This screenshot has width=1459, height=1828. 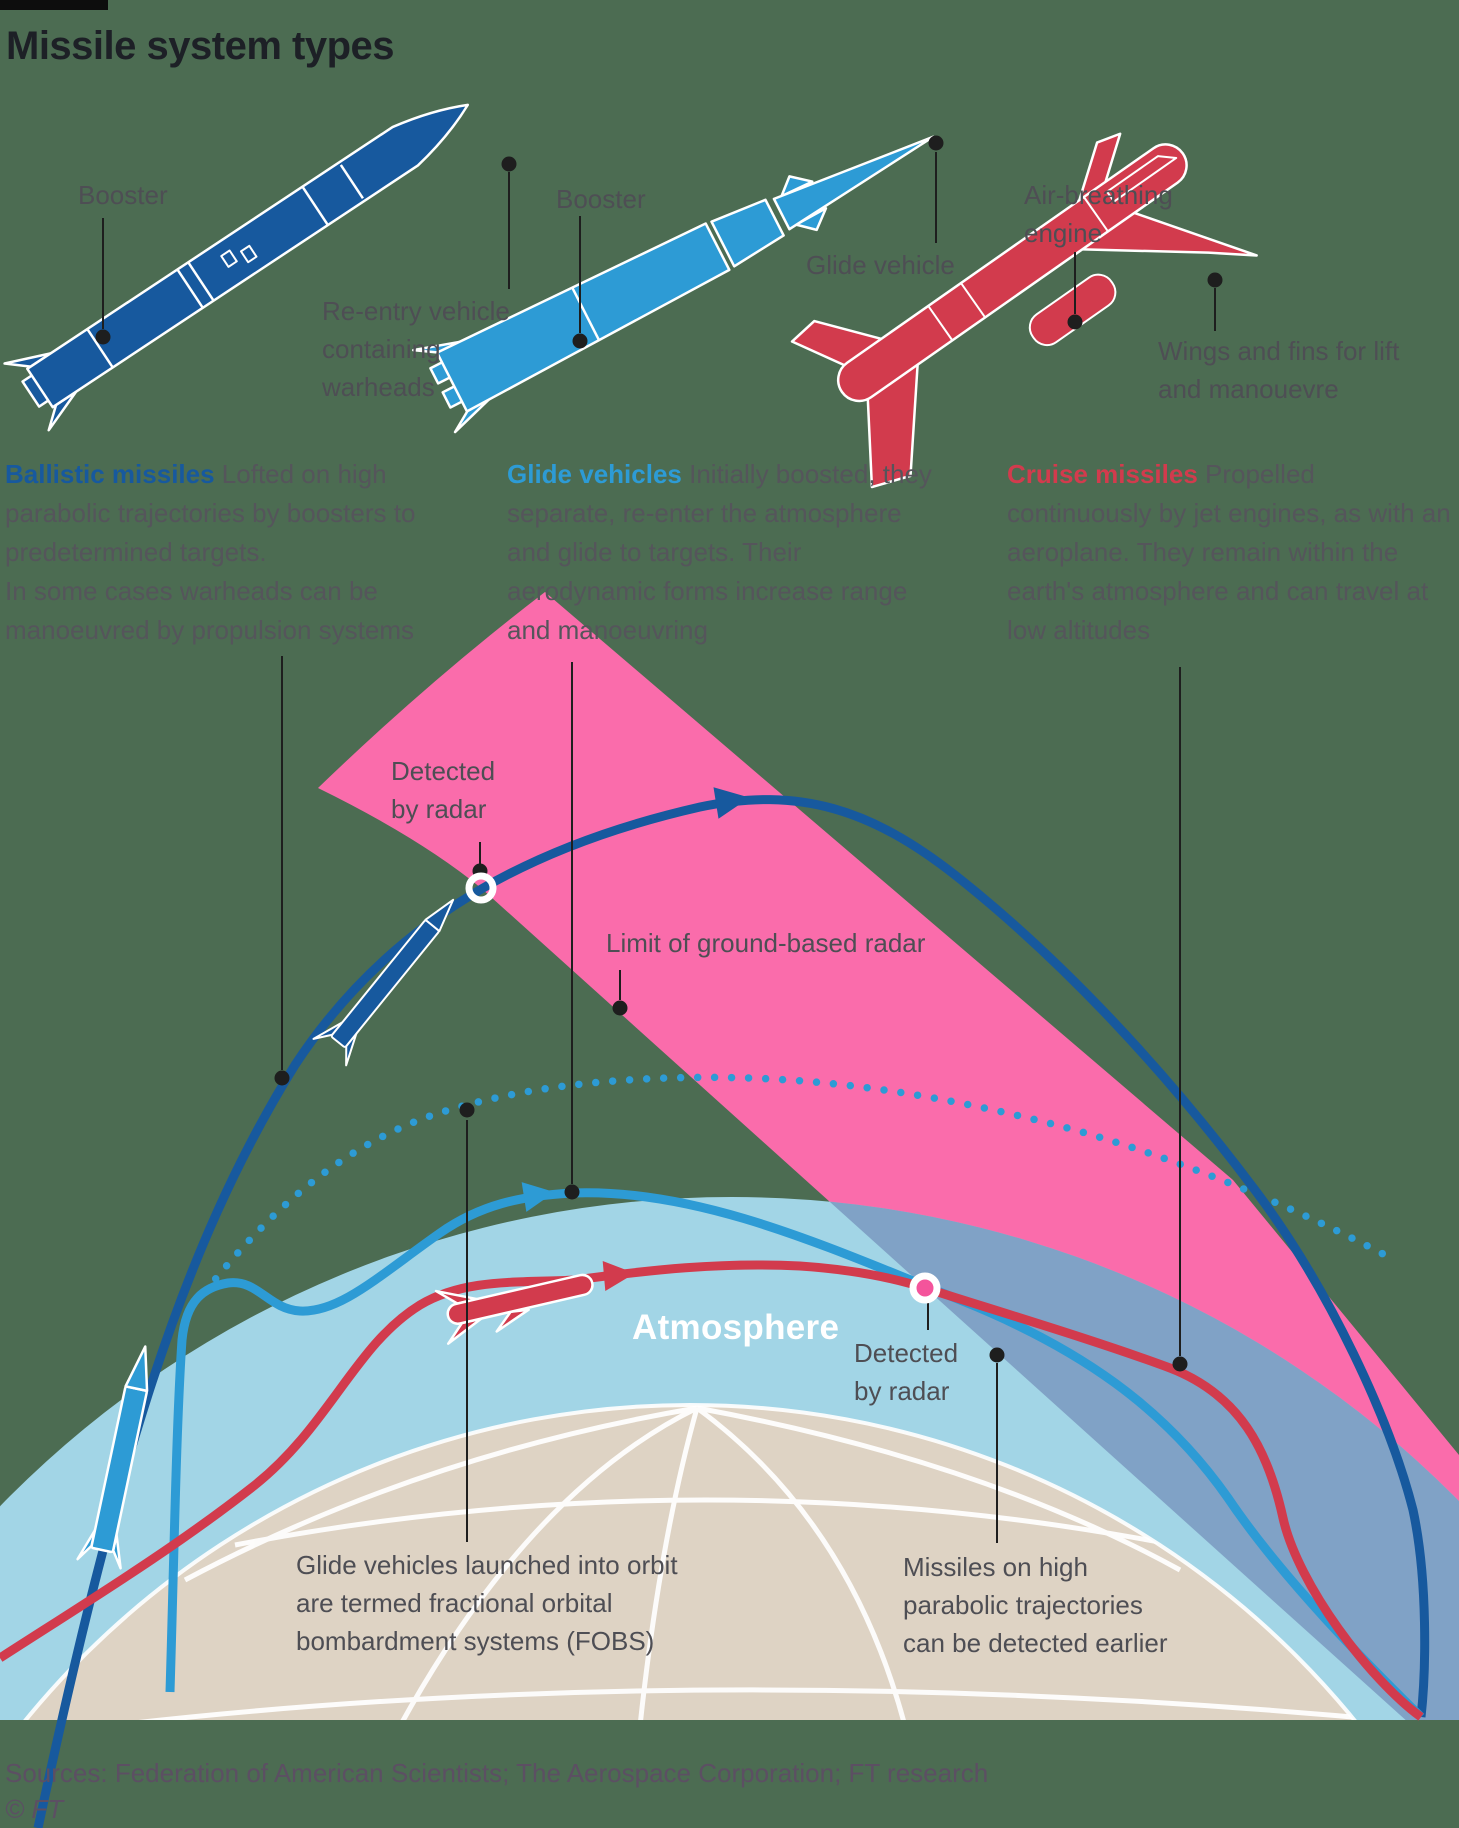 I want to click on ballistic-missile-illustration, so click(x=236, y=267).